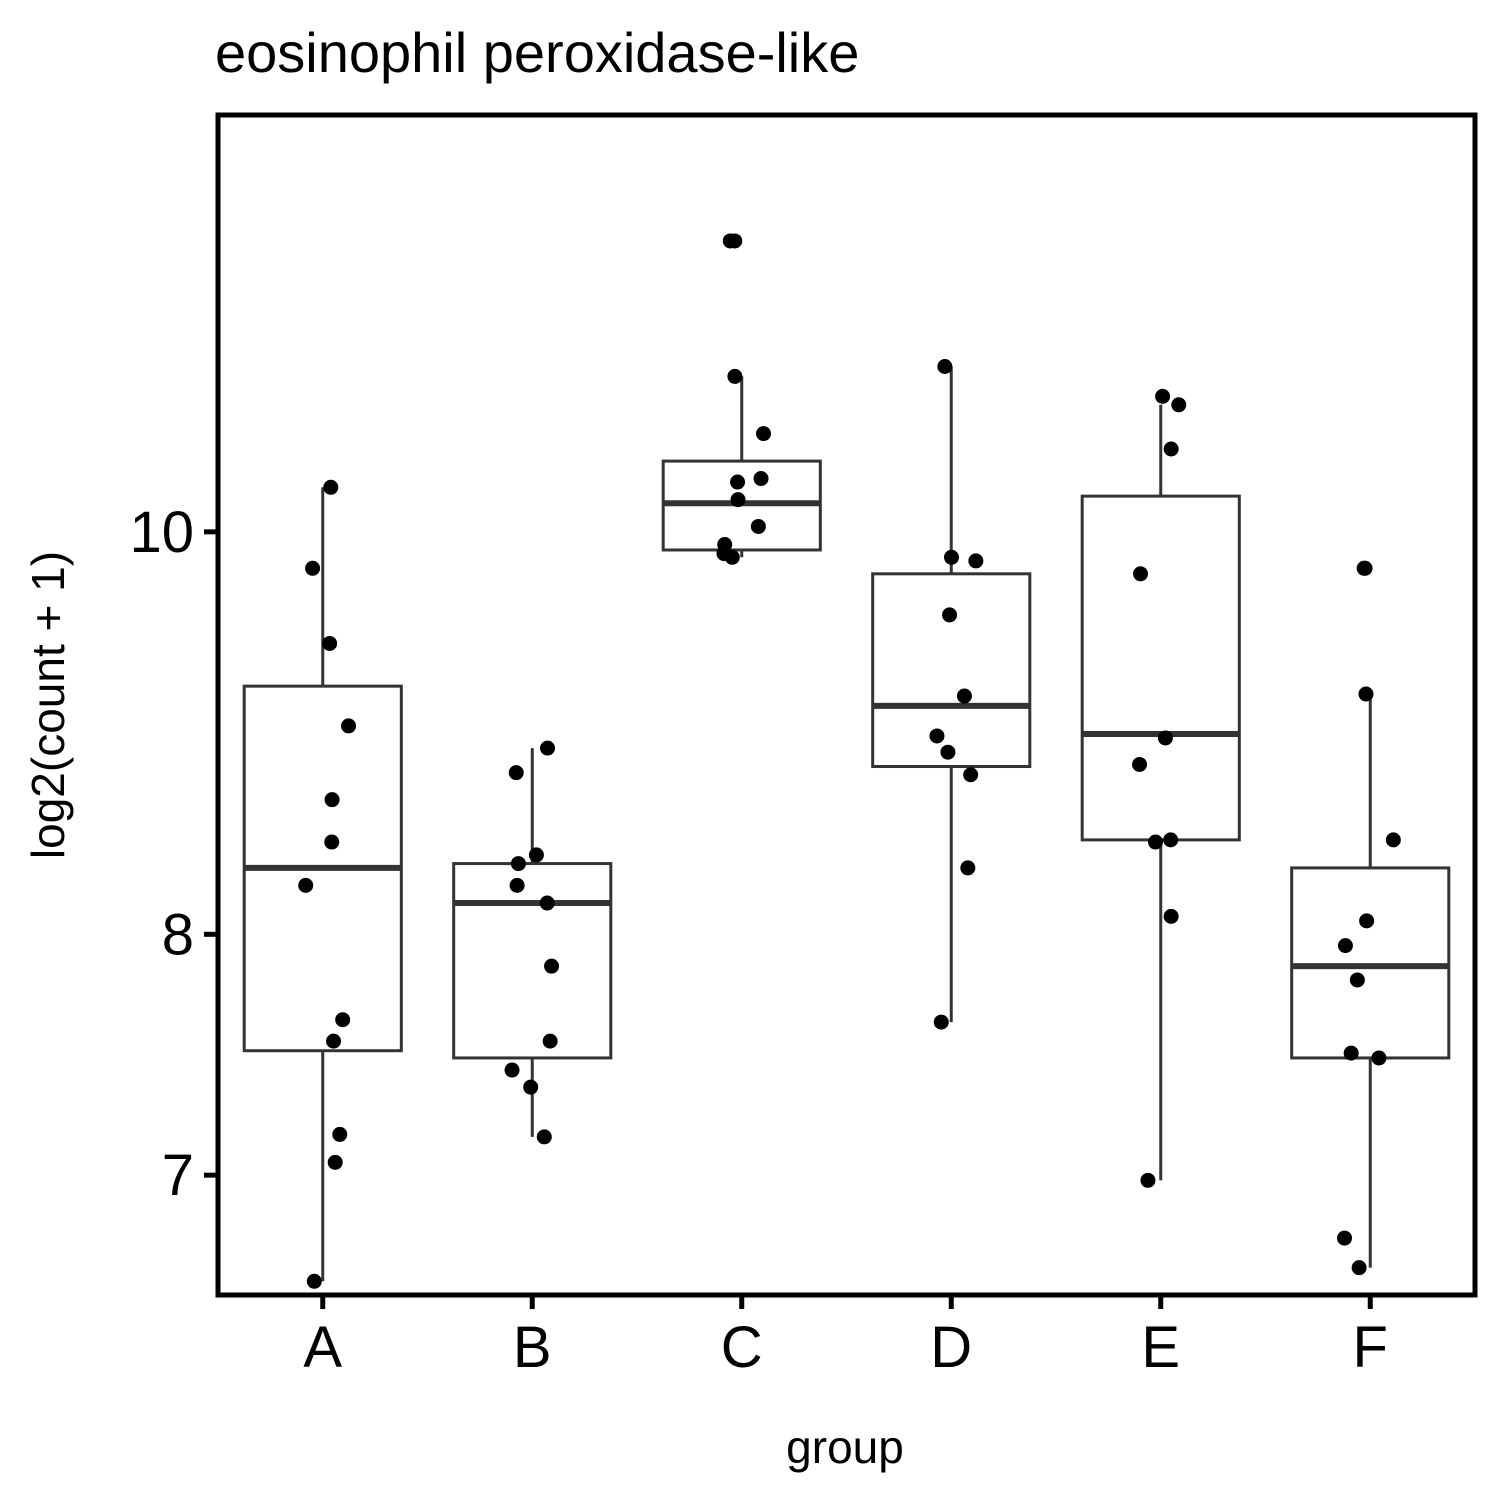 The image size is (1500, 1500). I want to click on x-axis-title: group, so click(845, 1447).